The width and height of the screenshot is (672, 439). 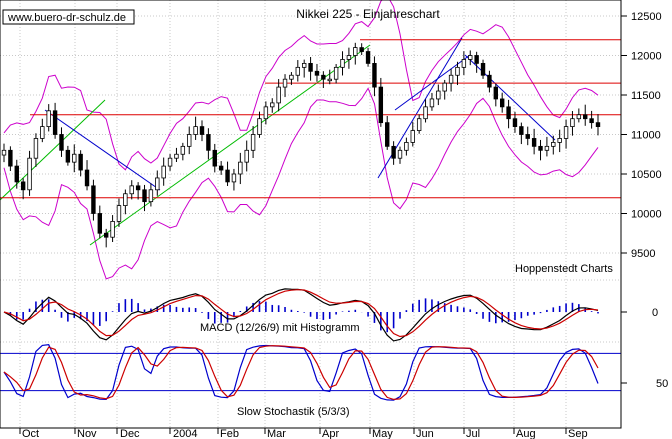 I want to click on y-tick-label: 10000, so click(x=646, y=215).